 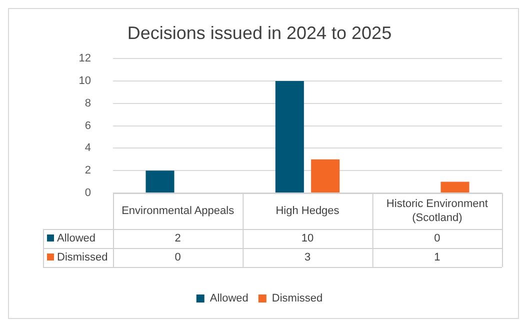 I want to click on text: Dismissed, so click(x=82, y=258).